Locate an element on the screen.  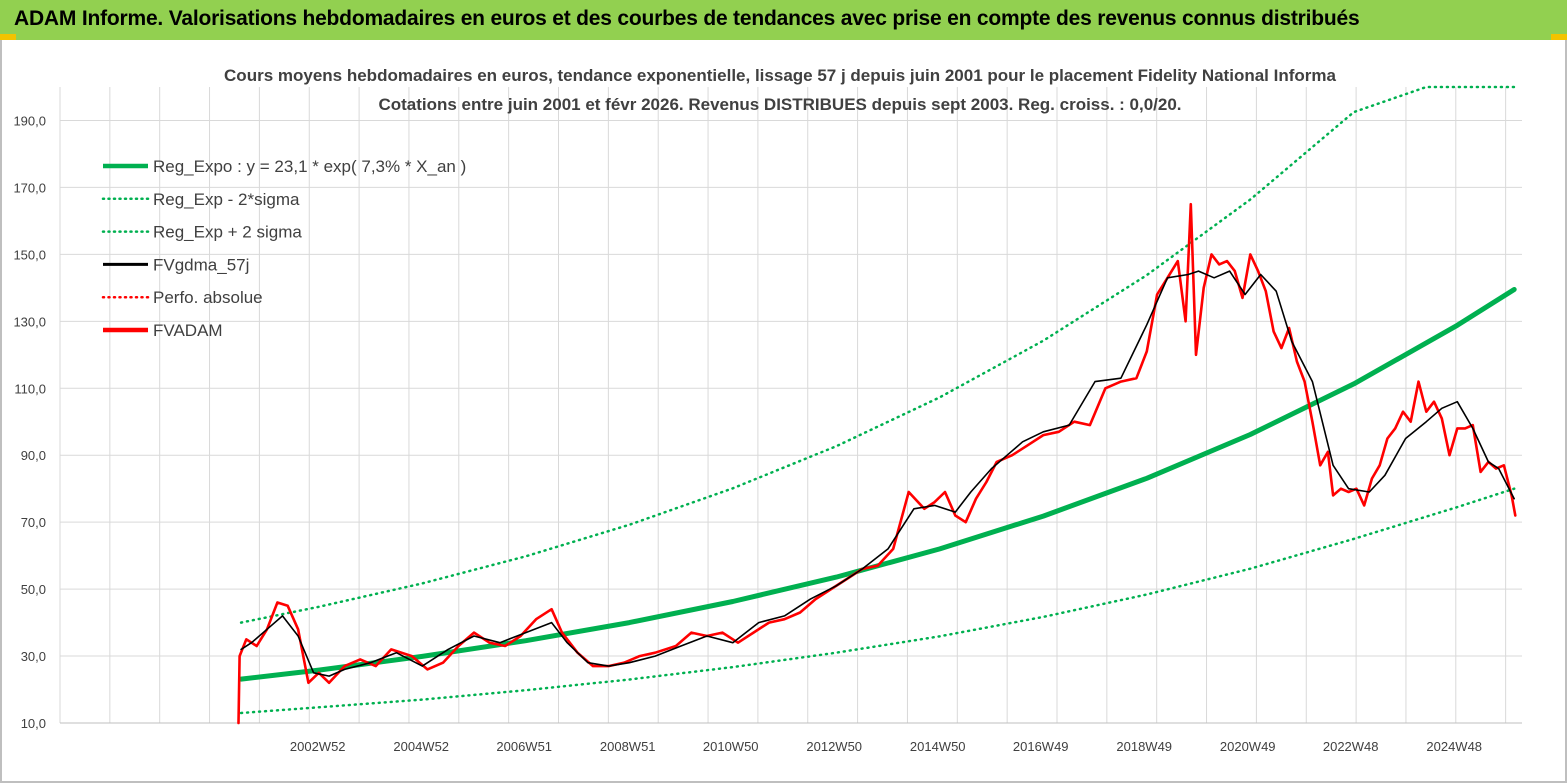
legend-label: Reg_Exp + 2 sigma is located at coordinates (227, 232).